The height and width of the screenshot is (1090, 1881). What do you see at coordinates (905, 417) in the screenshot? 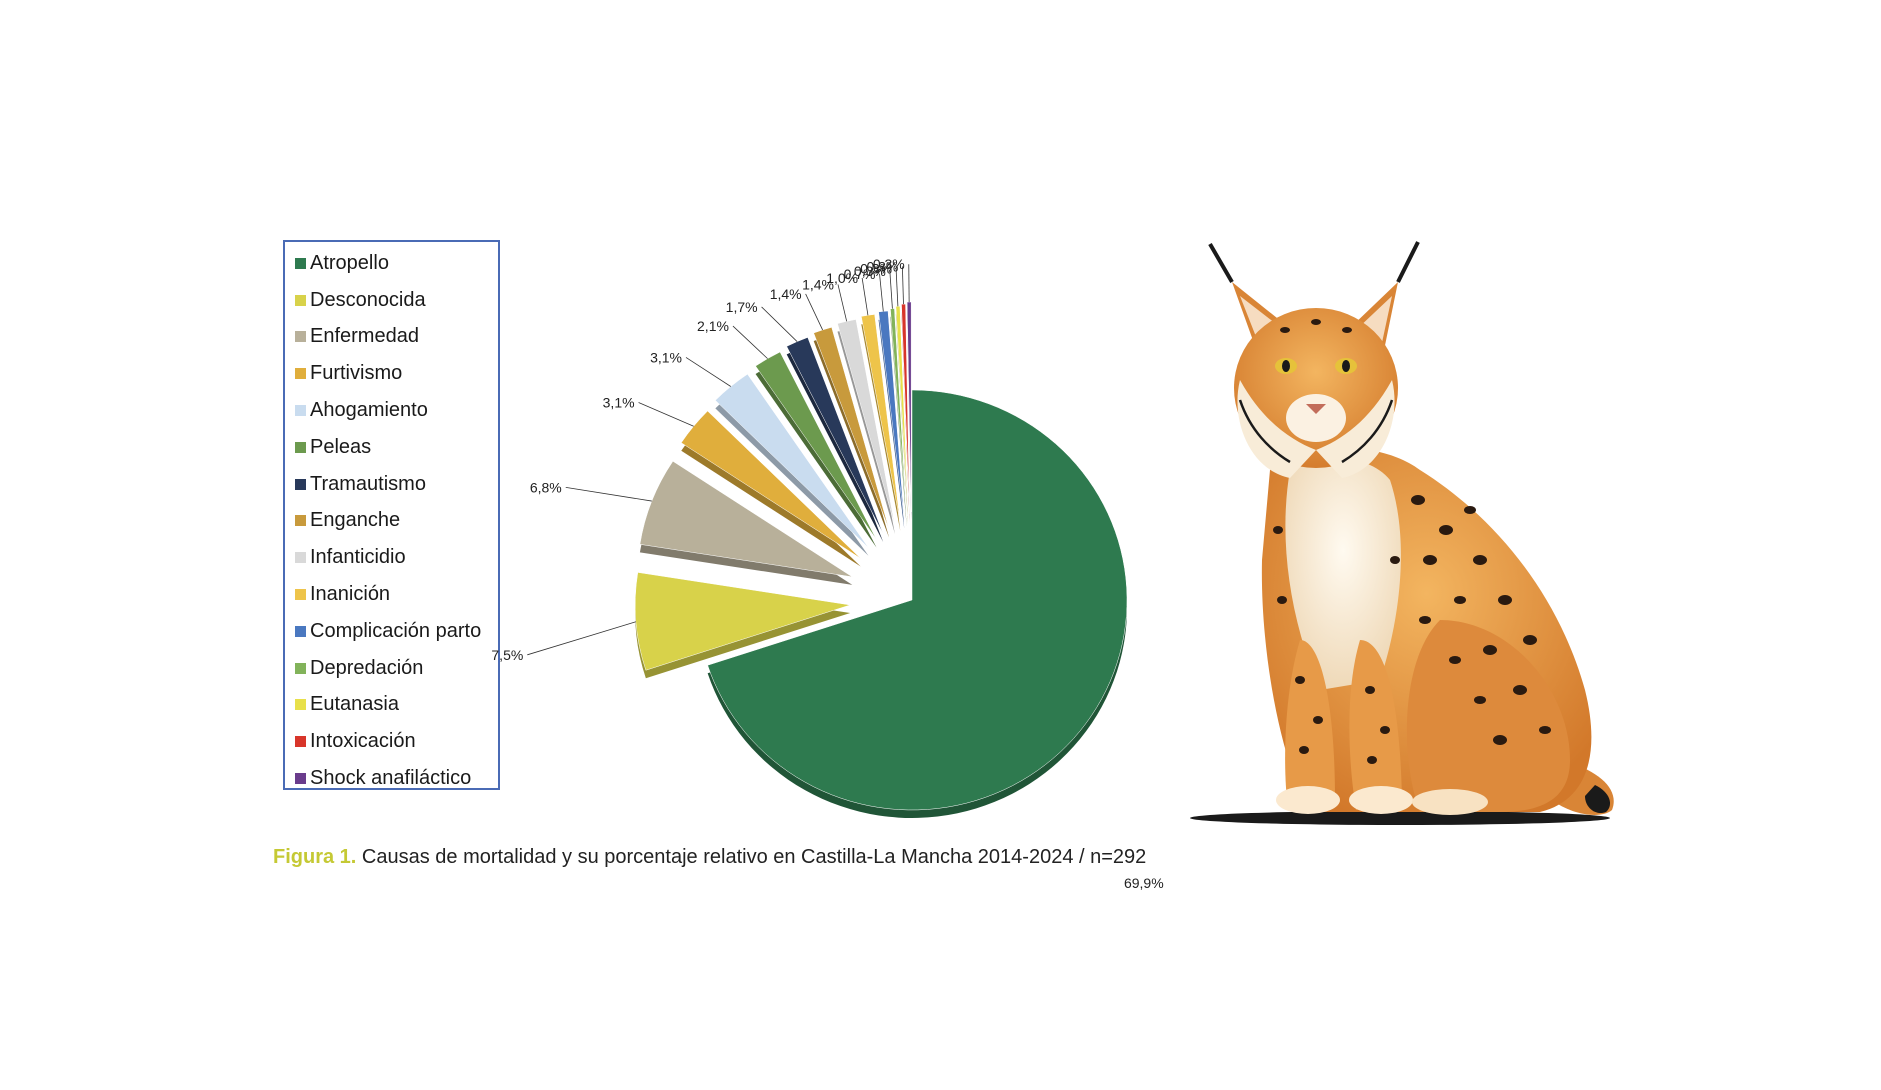
I see `pie-slice-depth-intoxicacion` at bounding box center [905, 417].